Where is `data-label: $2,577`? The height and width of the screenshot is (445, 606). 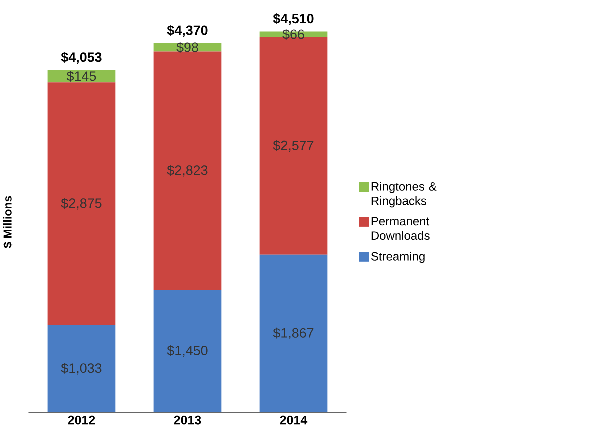
data-label: $2,577 is located at coordinates (293, 146).